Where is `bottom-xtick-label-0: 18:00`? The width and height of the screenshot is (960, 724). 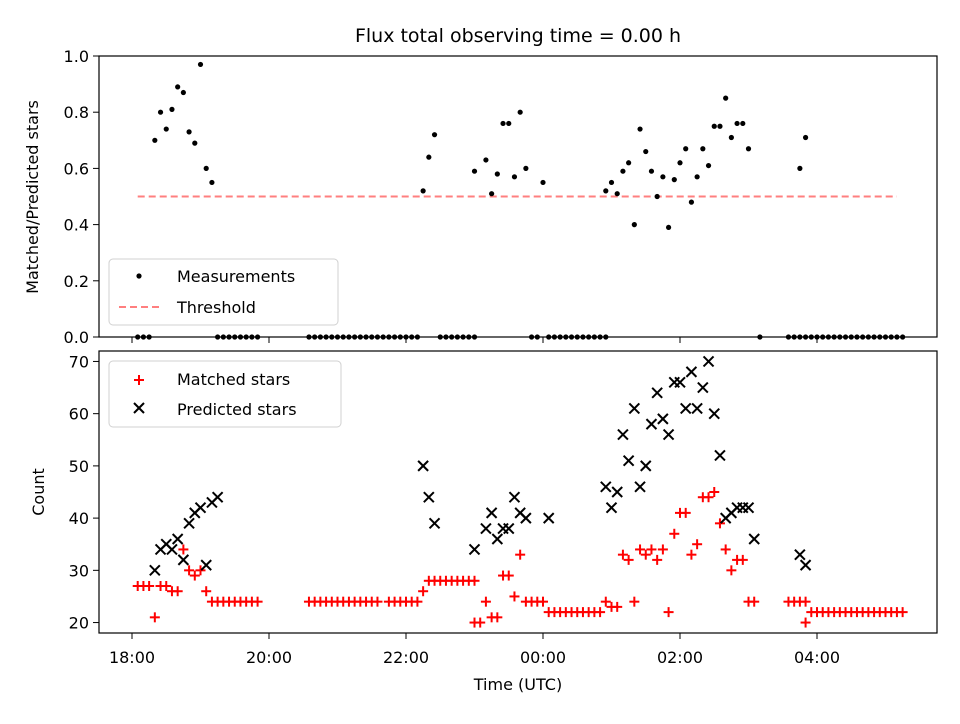
bottom-xtick-label-0: 18:00 is located at coordinates (132, 657).